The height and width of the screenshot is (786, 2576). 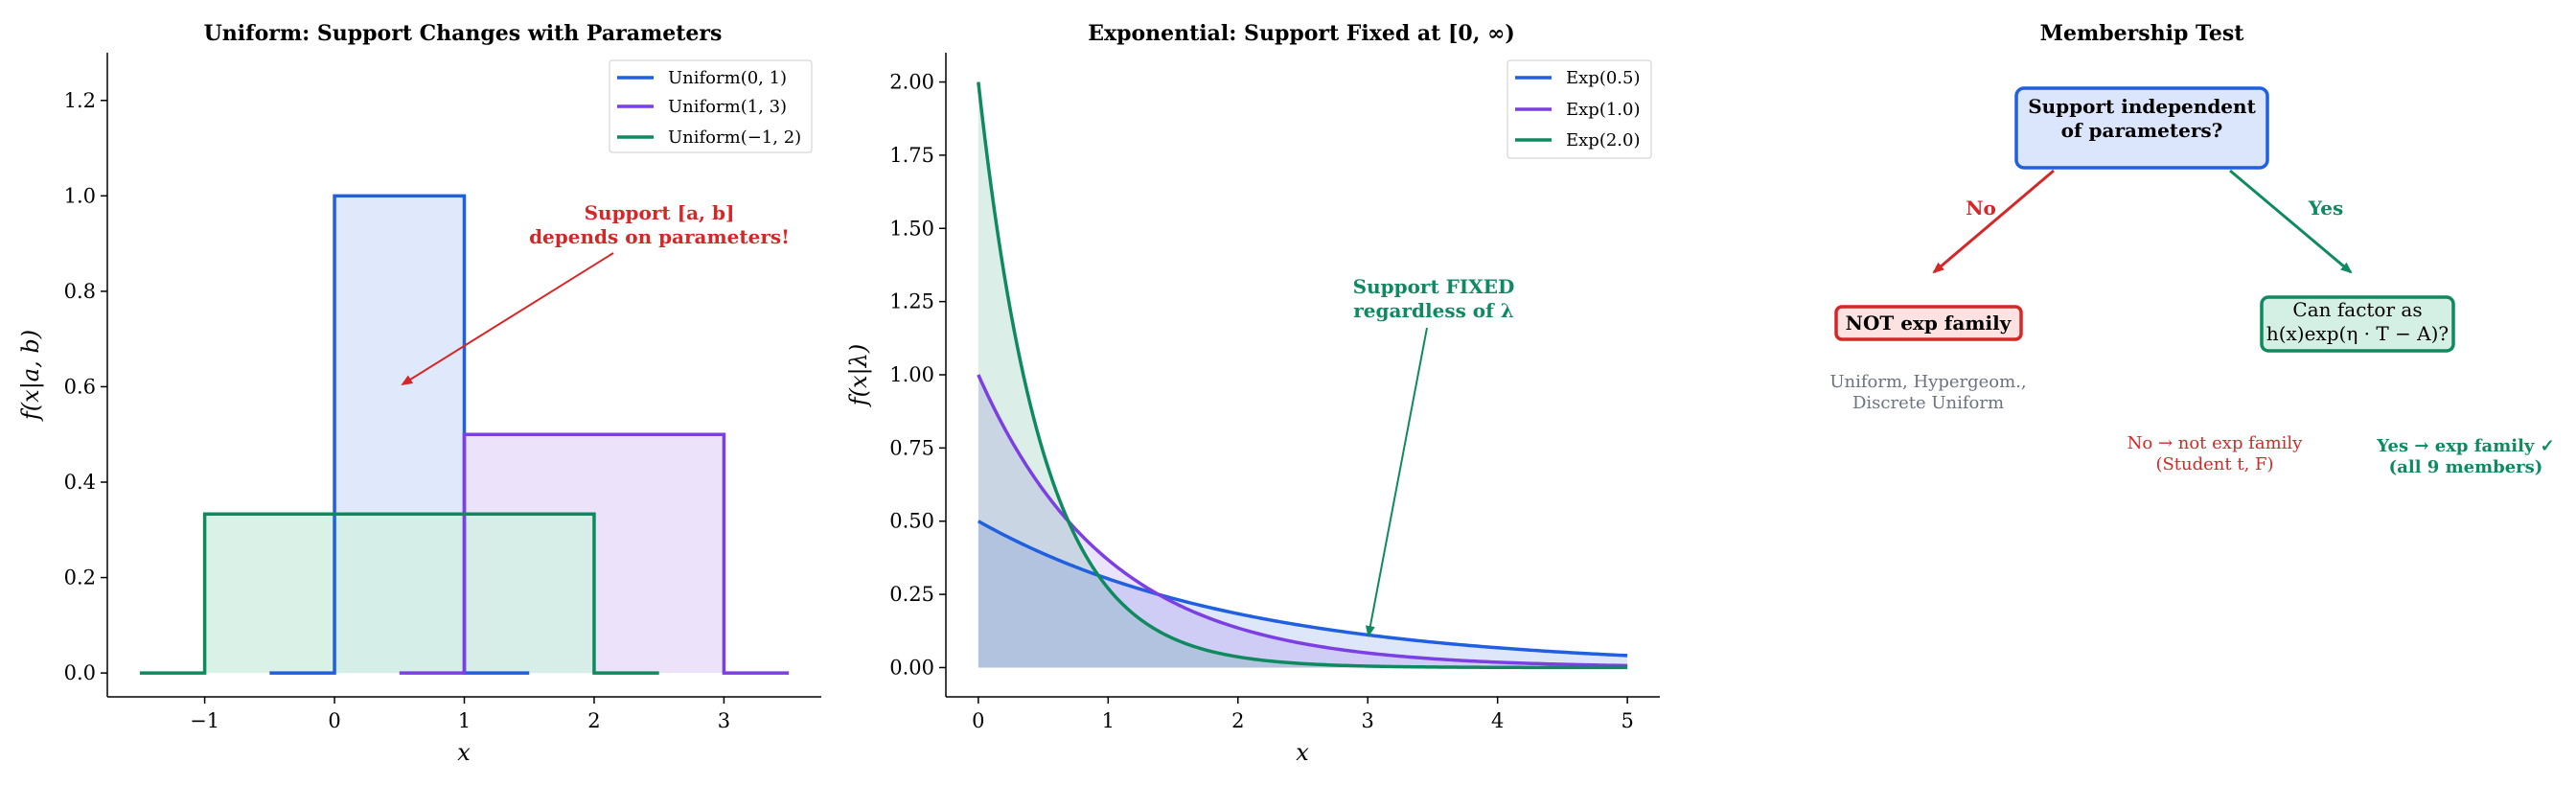 I want to click on legend-label-exp-1-0: Exp(1.0), so click(x=1603, y=110).